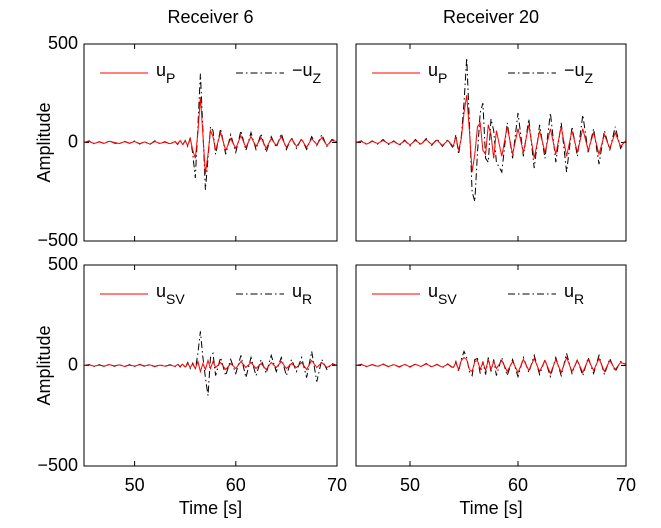 Image resolution: width=661 pixels, height=528 pixels. I want to click on panel-title: Receiver 6, so click(210, 17).